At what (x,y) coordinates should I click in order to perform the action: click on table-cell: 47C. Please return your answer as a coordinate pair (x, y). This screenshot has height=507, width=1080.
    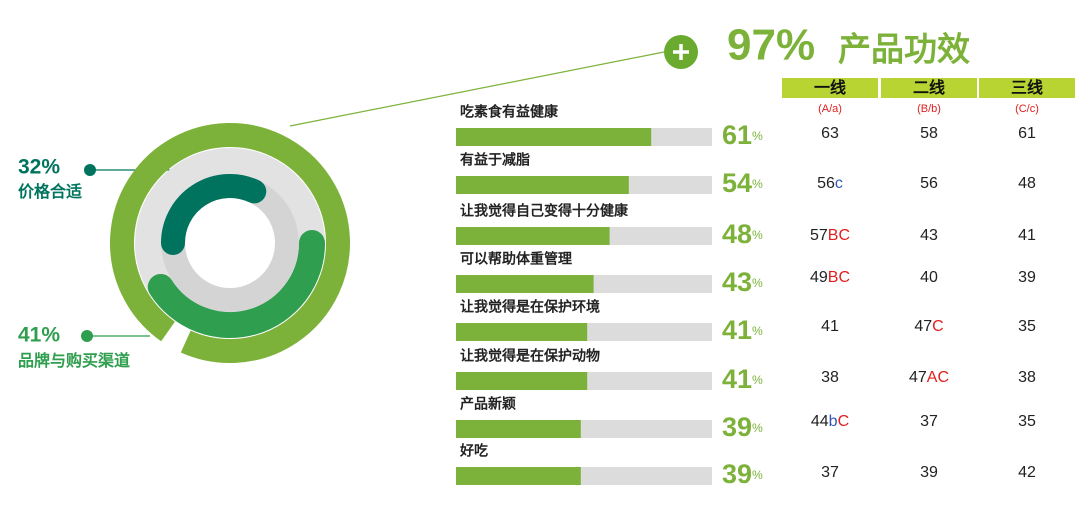
    Looking at the image, I should click on (928, 326).